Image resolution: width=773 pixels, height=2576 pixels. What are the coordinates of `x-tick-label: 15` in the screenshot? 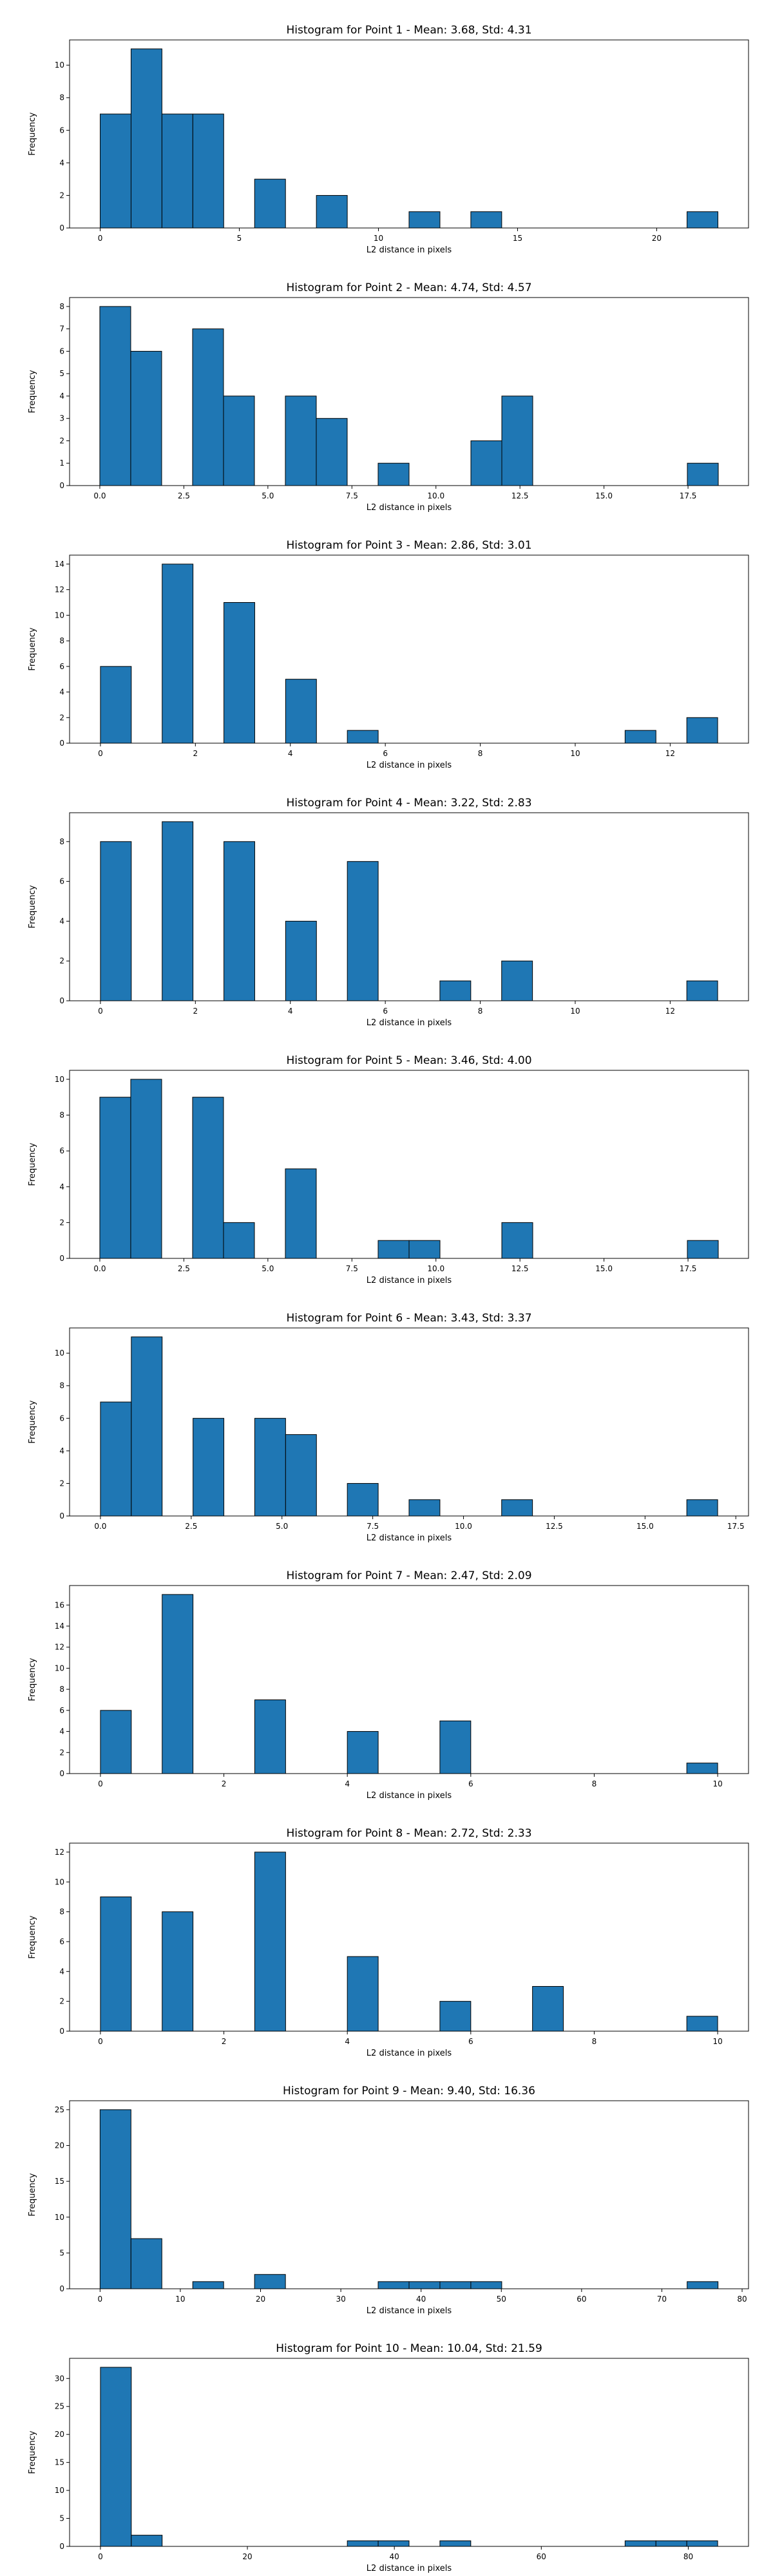 It's located at (517, 239).